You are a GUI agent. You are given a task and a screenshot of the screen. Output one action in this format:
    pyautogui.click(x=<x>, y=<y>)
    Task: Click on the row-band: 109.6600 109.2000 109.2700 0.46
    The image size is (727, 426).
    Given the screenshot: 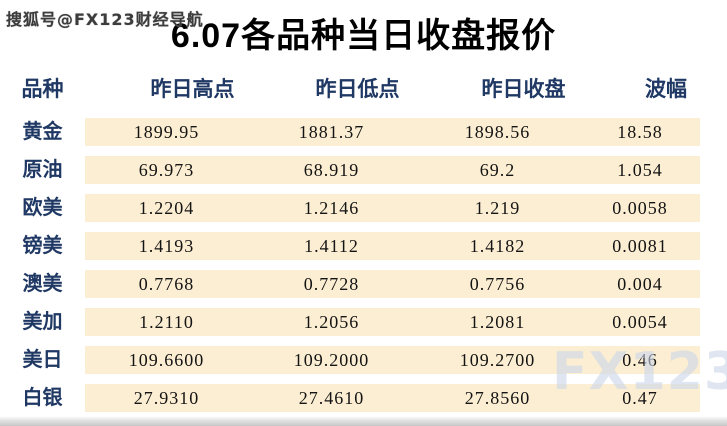 What is the action you would take?
    pyautogui.click(x=392, y=360)
    